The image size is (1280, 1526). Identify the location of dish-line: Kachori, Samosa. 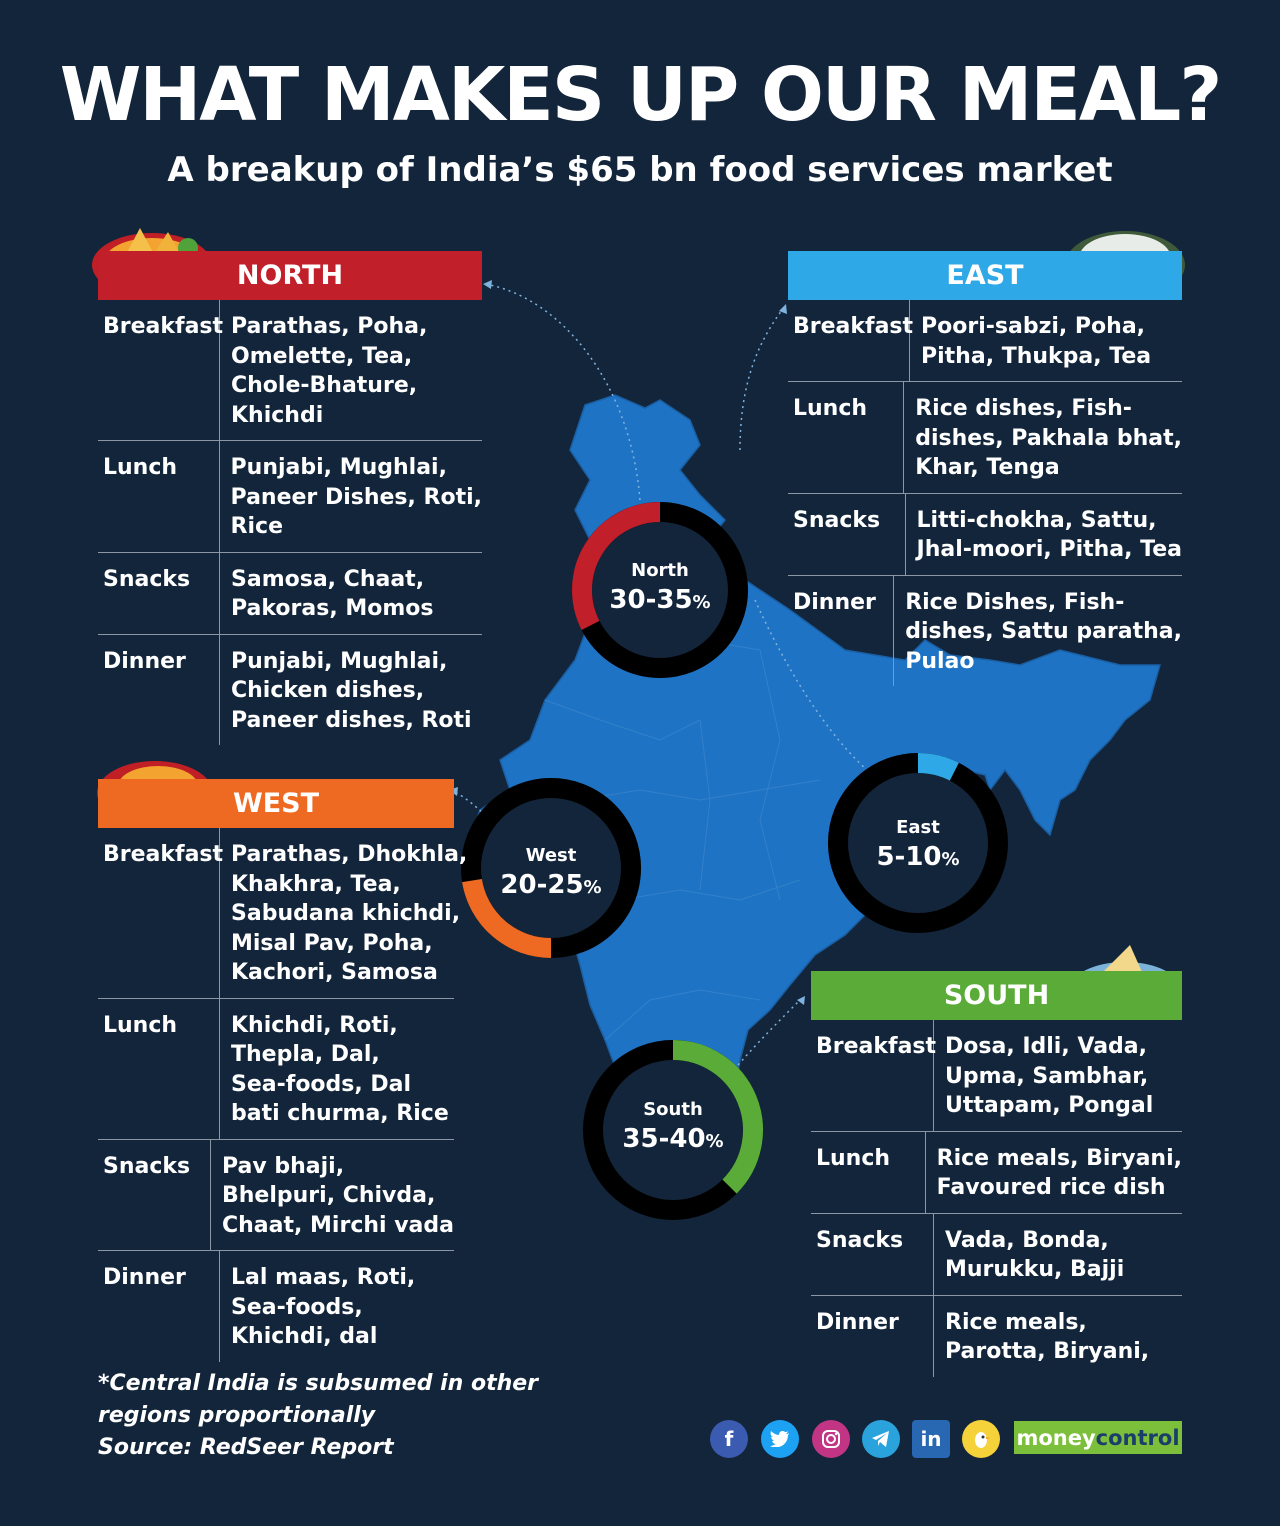
(334, 972).